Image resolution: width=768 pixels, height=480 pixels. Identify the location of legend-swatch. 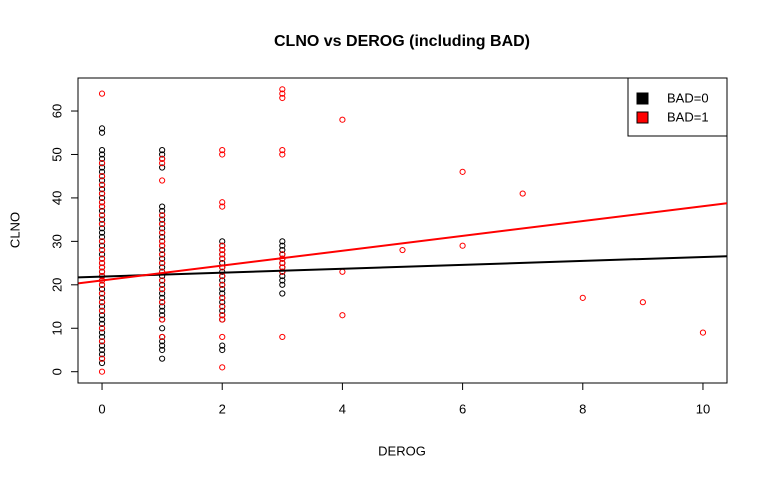
(642, 98).